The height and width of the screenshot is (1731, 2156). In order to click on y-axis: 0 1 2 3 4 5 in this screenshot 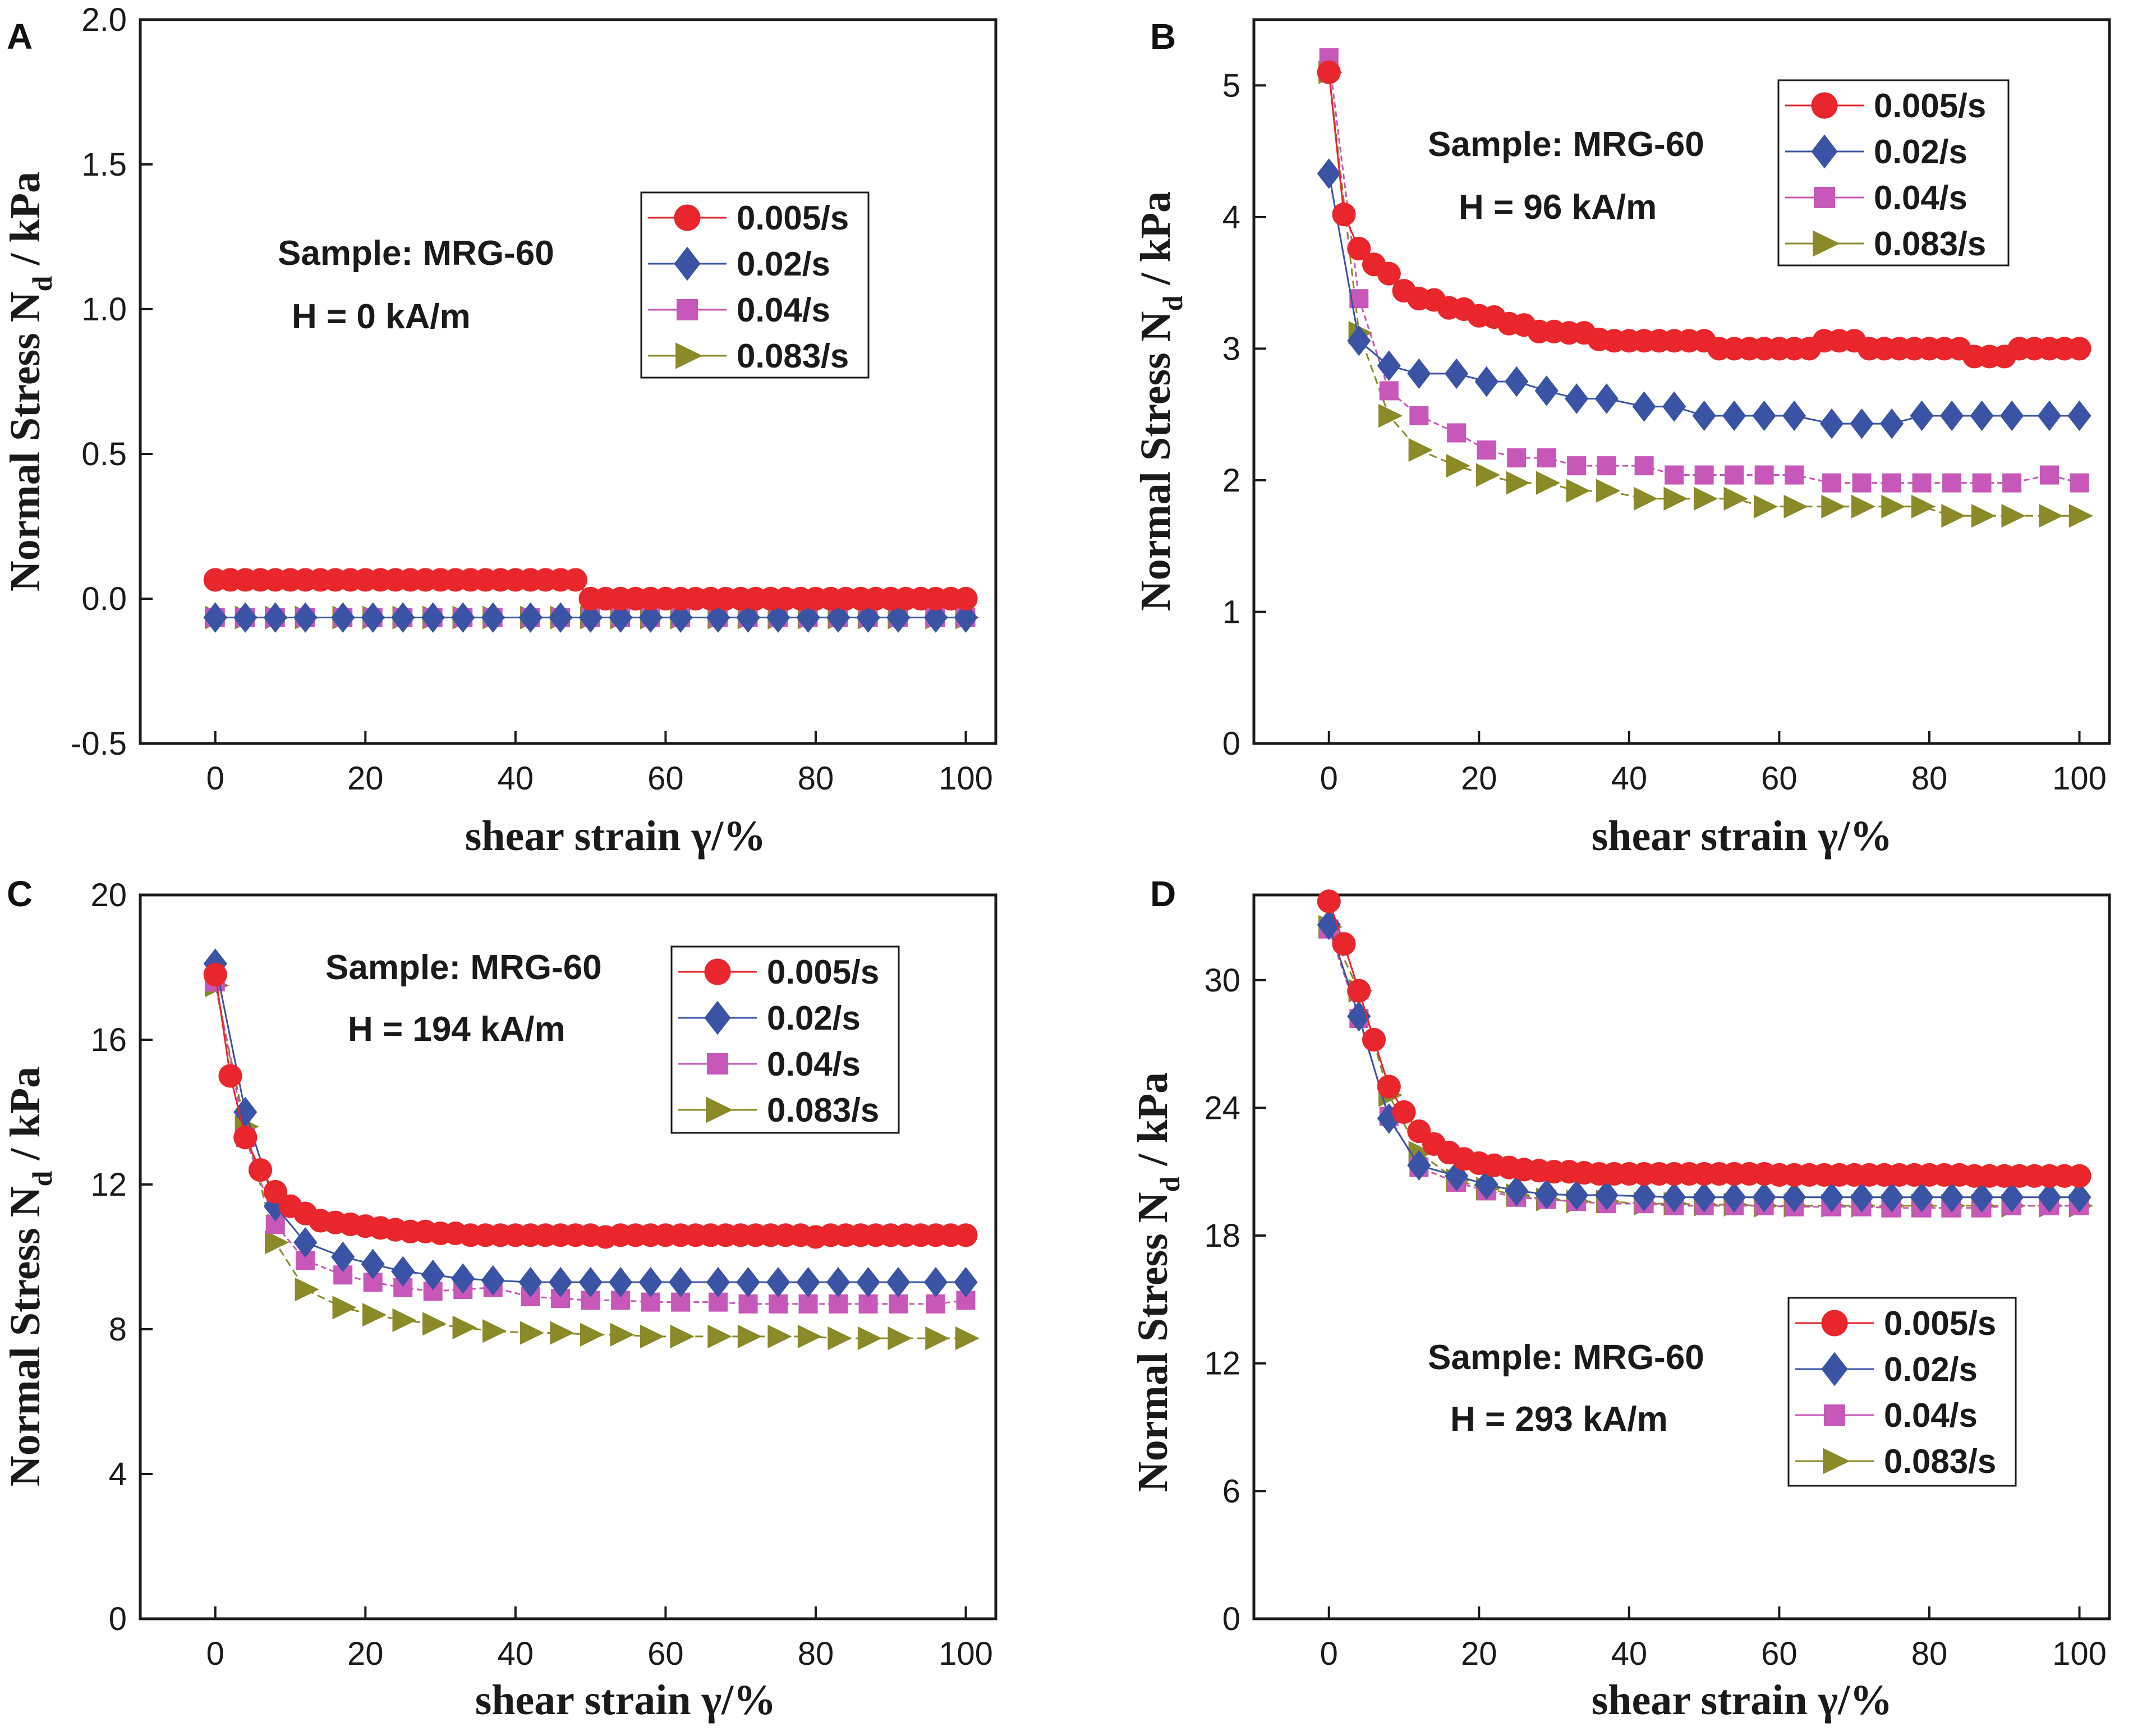, I will do `click(1244, 414)`.